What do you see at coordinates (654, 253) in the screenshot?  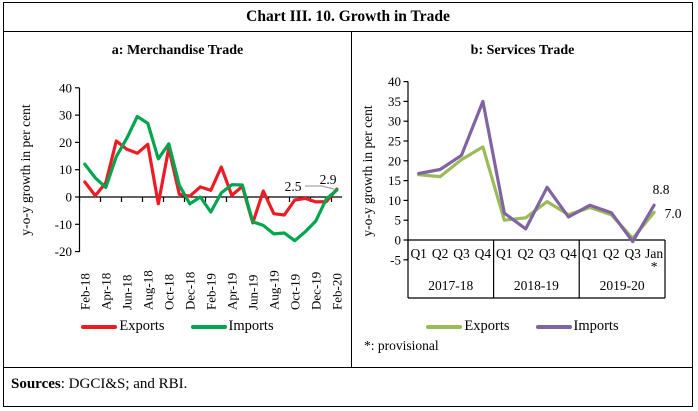 I see `svg-text: Jan` at bounding box center [654, 253].